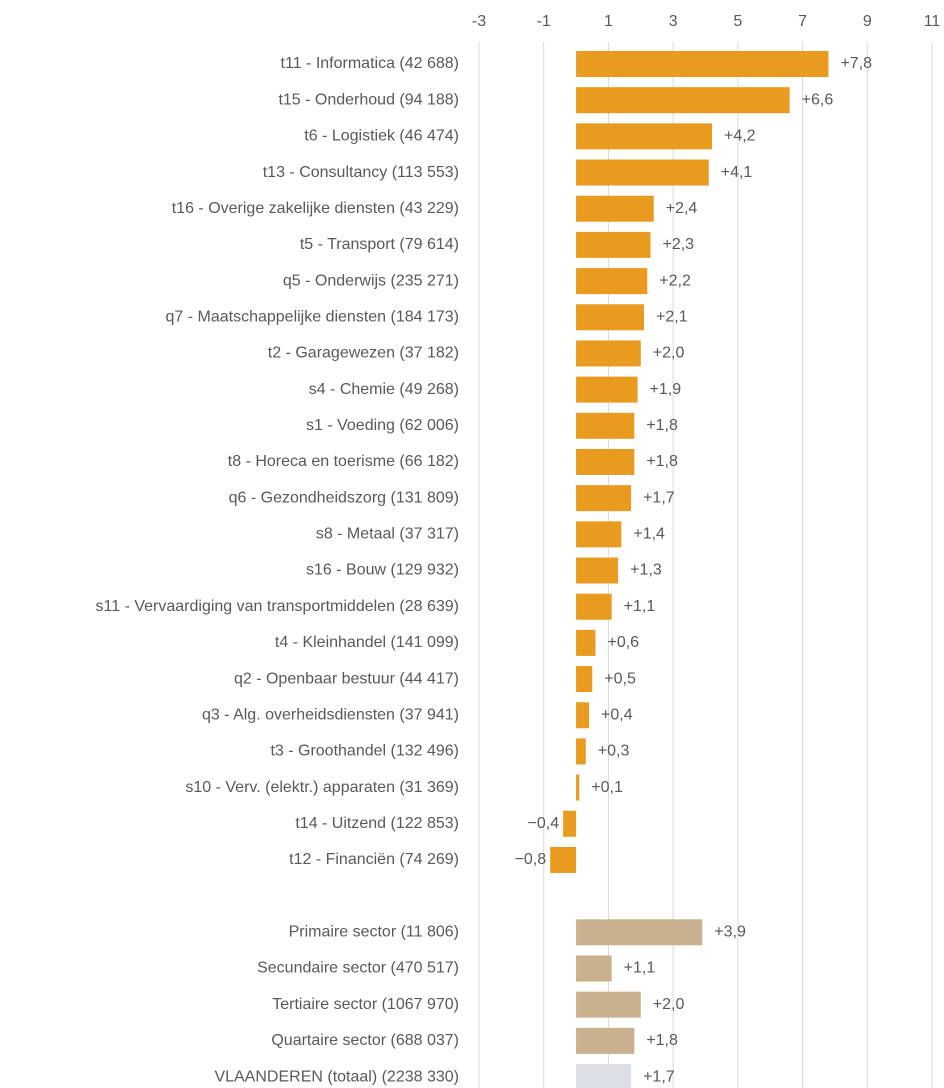 The height and width of the screenshot is (1088, 944). Describe the element at coordinates (666, 389) in the screenshot. I see `value-label: +1,9` at that location.